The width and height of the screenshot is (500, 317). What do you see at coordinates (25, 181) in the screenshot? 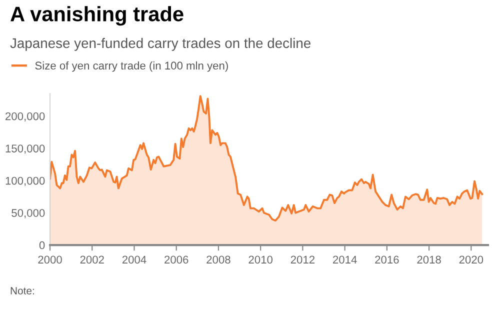
I see `y-tick-label: 100,000` at bounding box center [25, 181].